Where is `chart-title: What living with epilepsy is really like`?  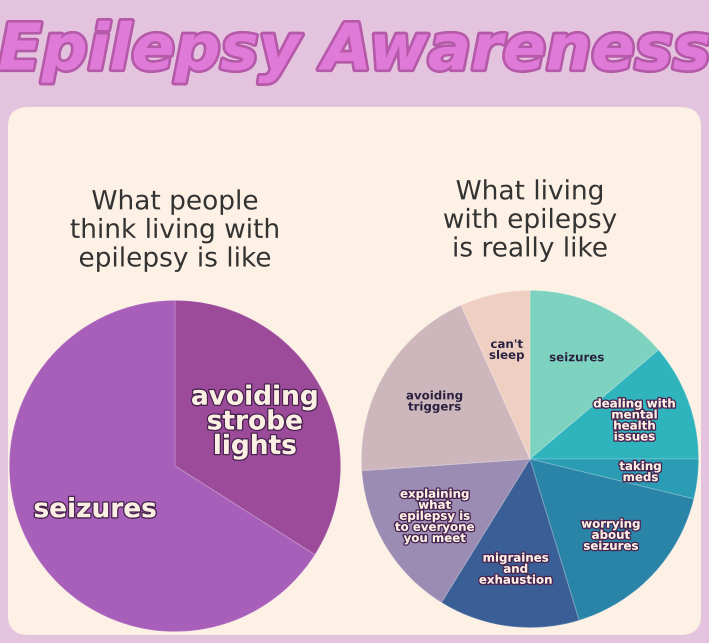
chart-title: What living with epilepsy is really like is located at coordinates (530, 220).